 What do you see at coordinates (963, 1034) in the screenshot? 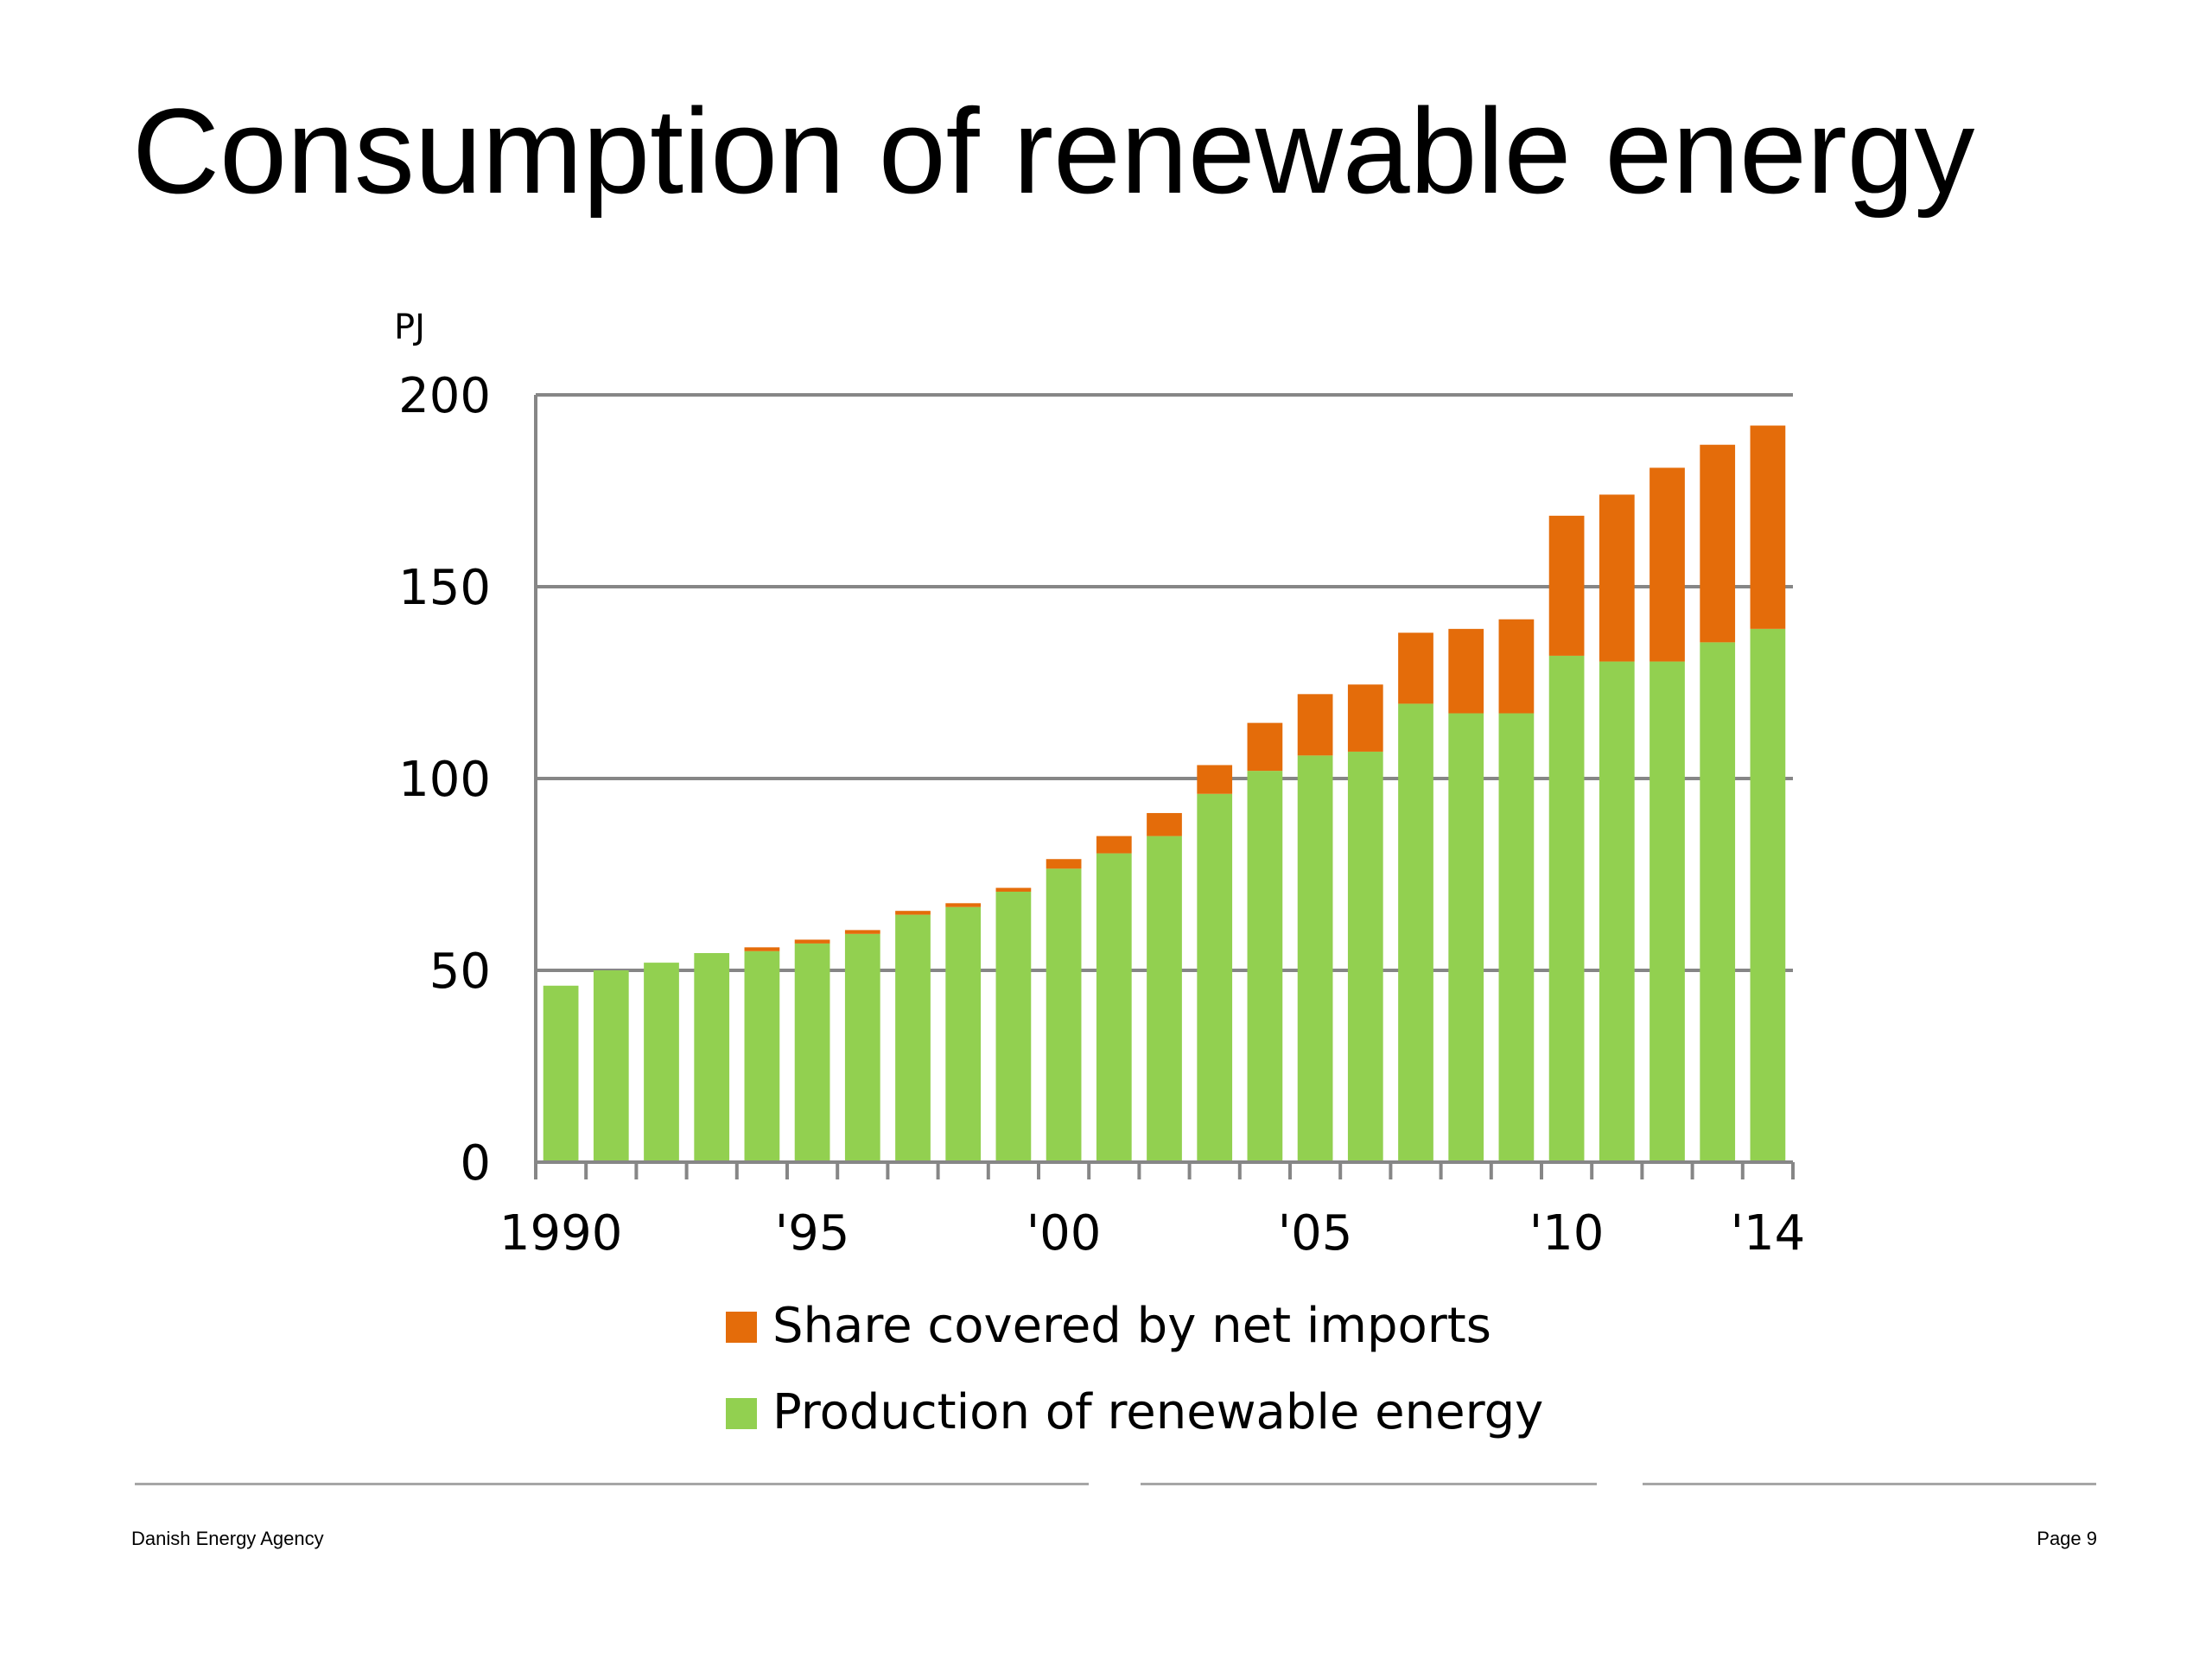
I see `bar-production-1998` at bounding box center [963, 1034].